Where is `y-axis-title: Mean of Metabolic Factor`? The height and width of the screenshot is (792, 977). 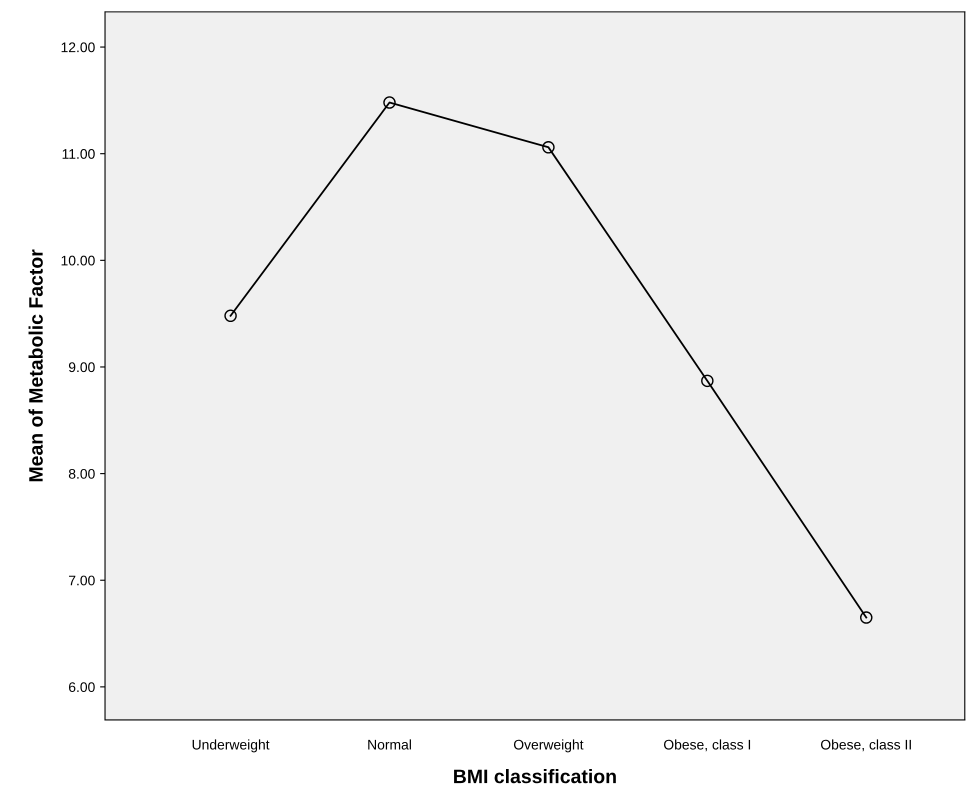 y-axis-title: Mean of Metabolic Factor is located at coordinates (35, 366).